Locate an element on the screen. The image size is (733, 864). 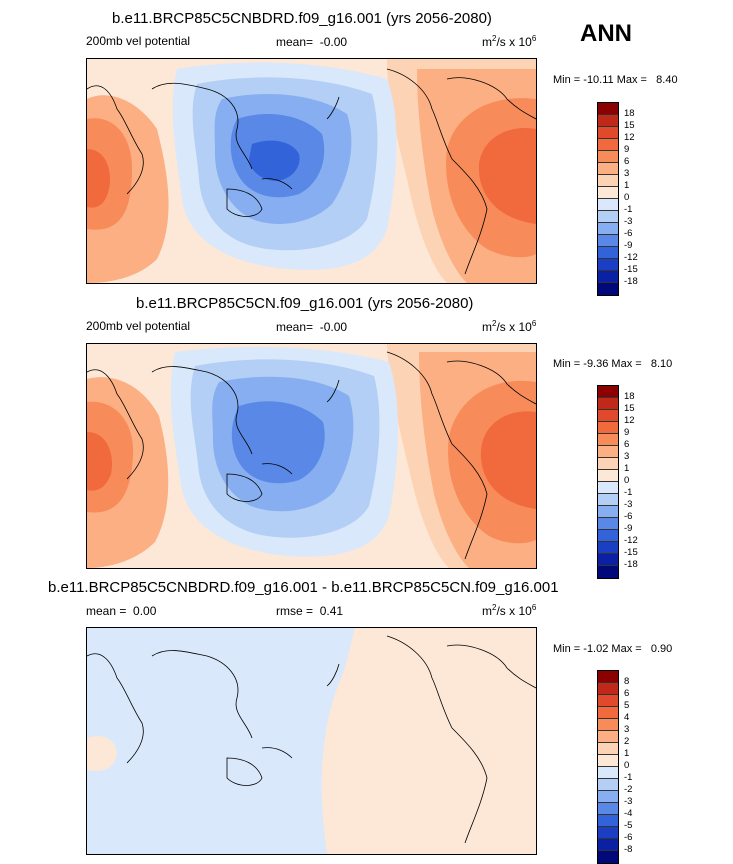
colorbar-tick-label: -12 is located at coordinates (631, 257).